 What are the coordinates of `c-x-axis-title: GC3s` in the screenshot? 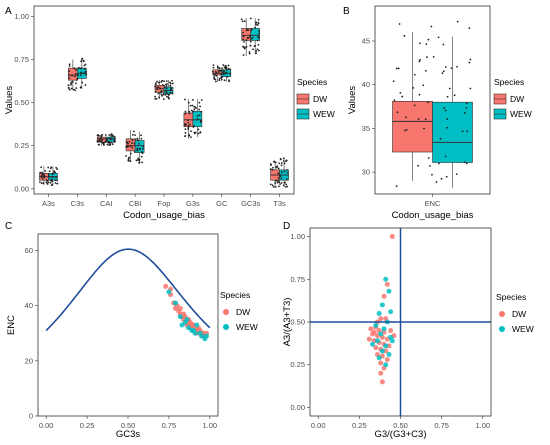 It's located at (128, 434).